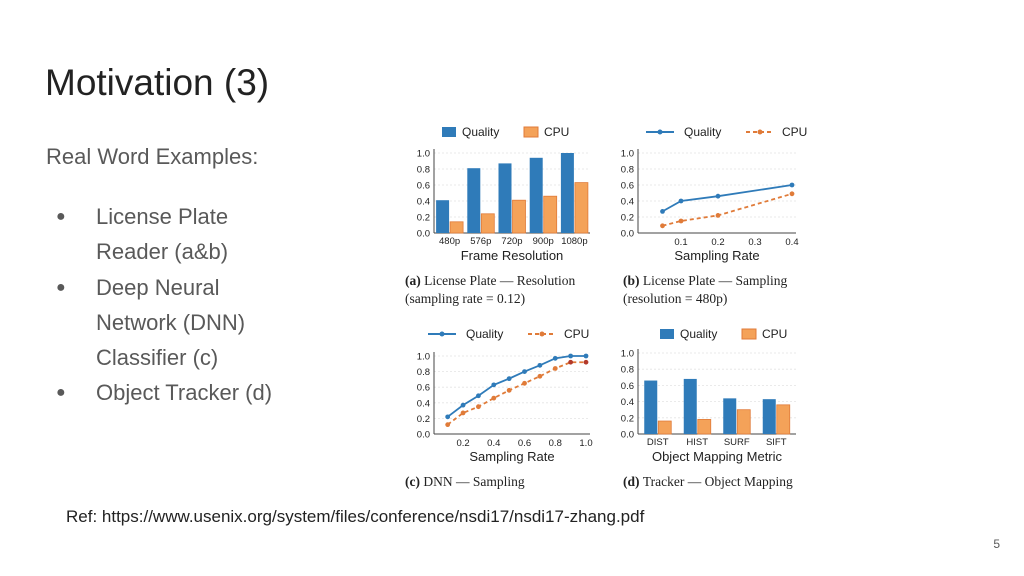 The height and width of the screenshot is (576, 1024). I want to click on figure-caption-line2: (resolution = 480p), so click(675, 298).